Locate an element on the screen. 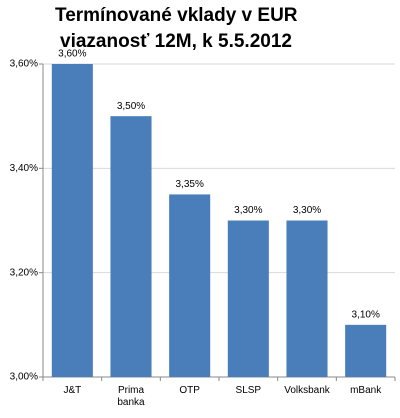  x-tick-label: Prima banka is located at coordinates (131, 396).